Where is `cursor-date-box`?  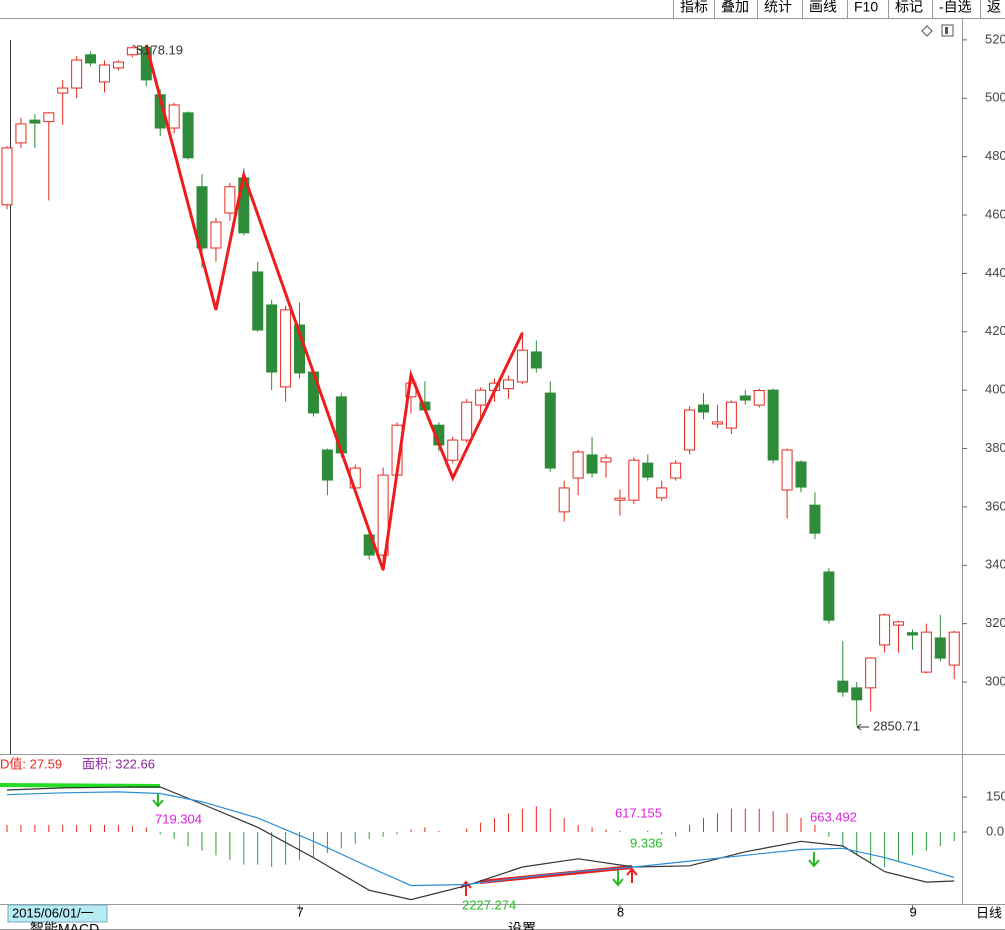 cursor-date-box is located at coordinates (57, 913).